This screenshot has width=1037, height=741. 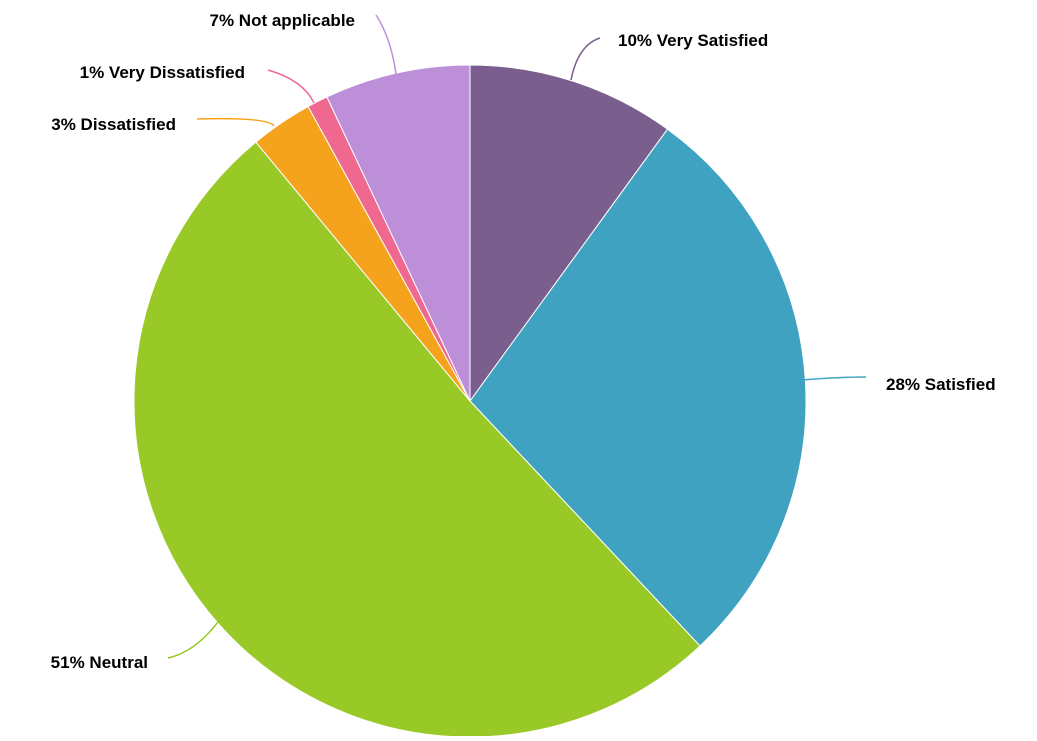 What do you see at coordinates (693, 40) in the screenshot?
I see `slice-label-very-satisfied: 10% Very Satisfied` at bounding box center [693, 40].